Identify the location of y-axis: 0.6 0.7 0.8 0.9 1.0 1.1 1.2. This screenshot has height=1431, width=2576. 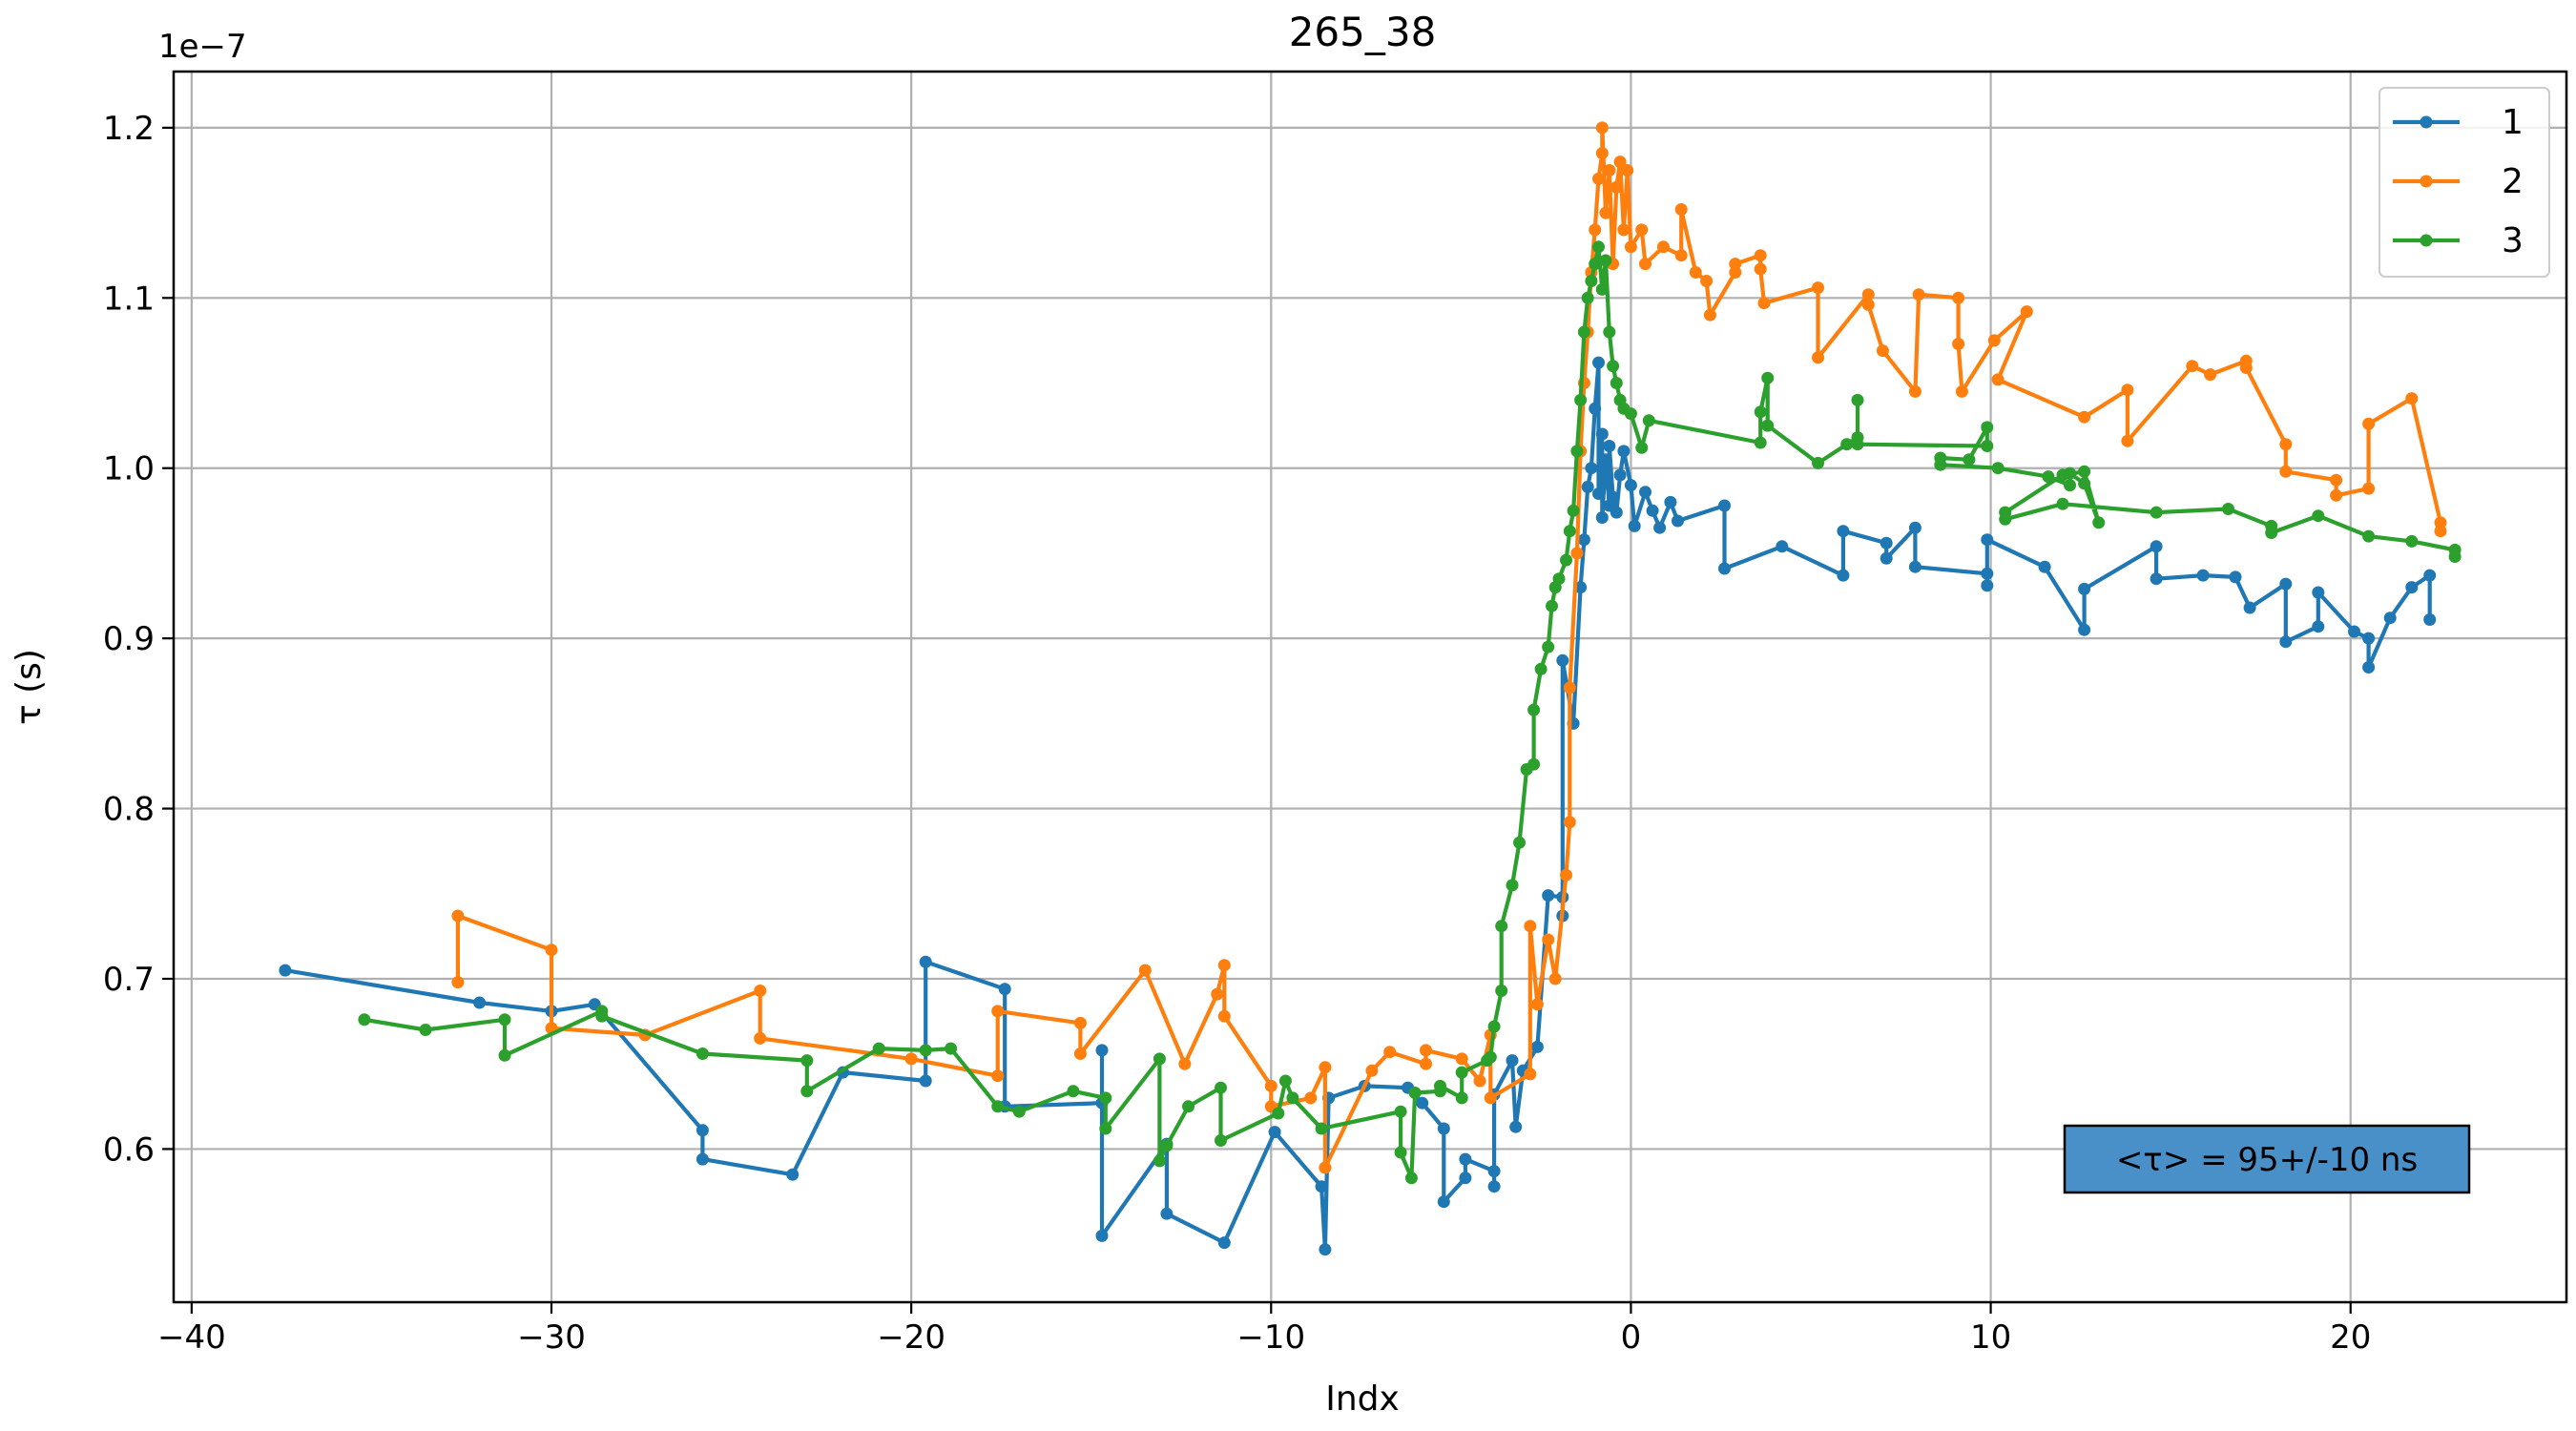
(138, 639).